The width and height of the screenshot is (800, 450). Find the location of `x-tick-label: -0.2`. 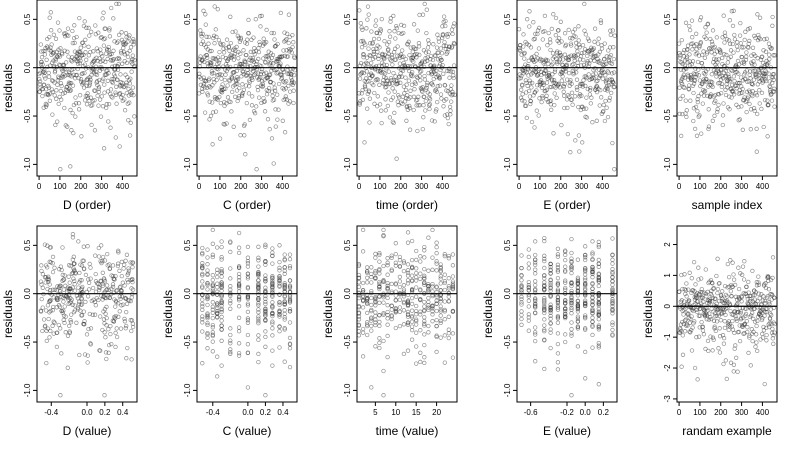

x-tick-label: -0.2 is located at coordinates (567, 412).